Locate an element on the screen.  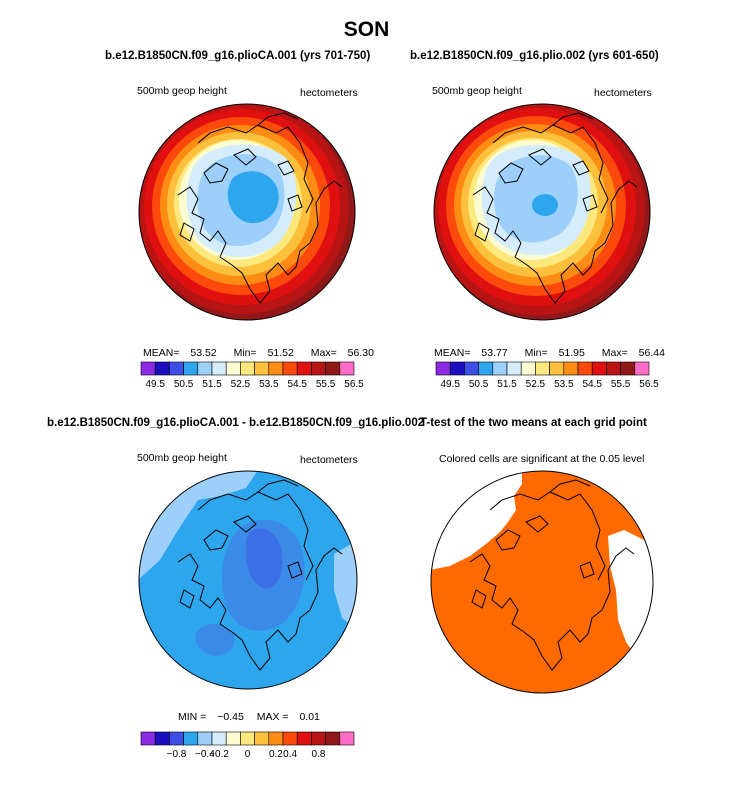
panel4-map is located at coordinates (542, 582).